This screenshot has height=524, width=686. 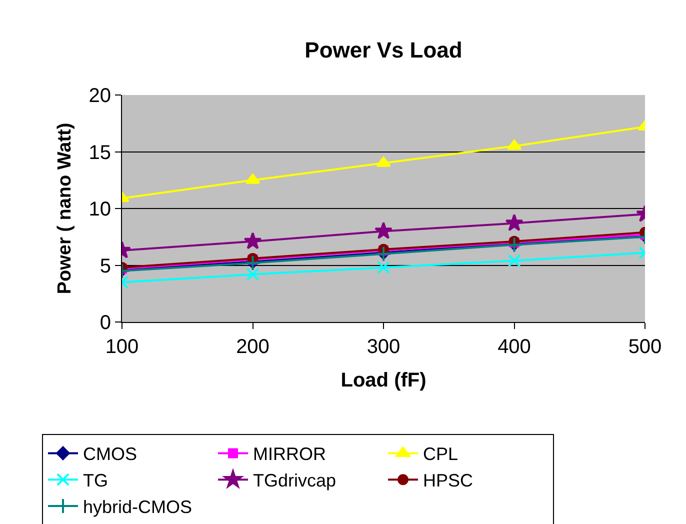 I want to click on y-tick-label: 15, so click(x=99, y=153).